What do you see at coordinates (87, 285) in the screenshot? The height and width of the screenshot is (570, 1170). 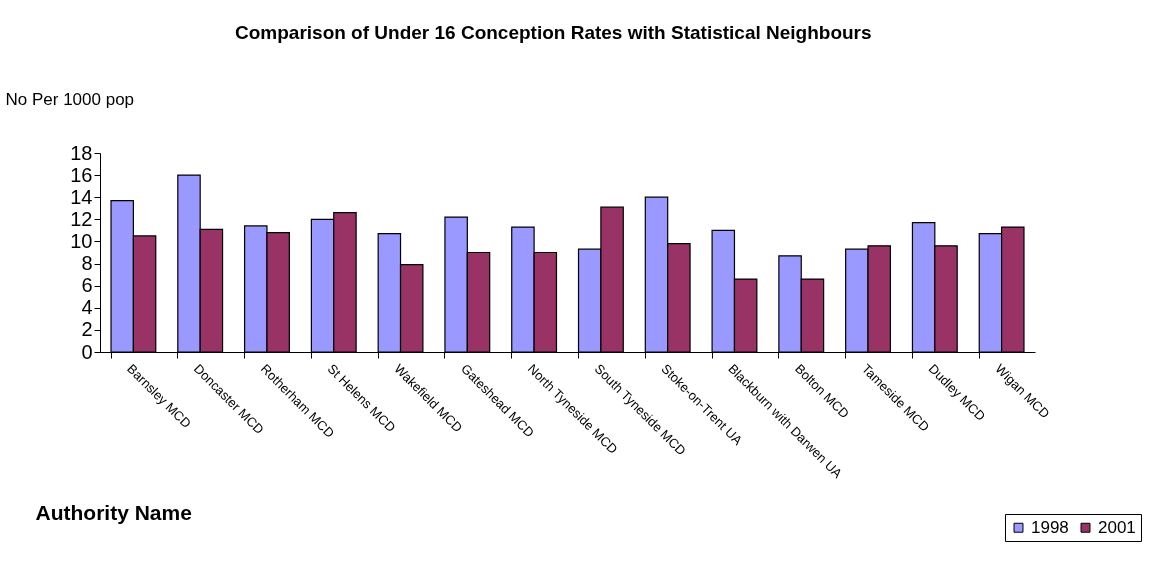 I see `y-tick-label: 6` at bounding box center [87, 285].